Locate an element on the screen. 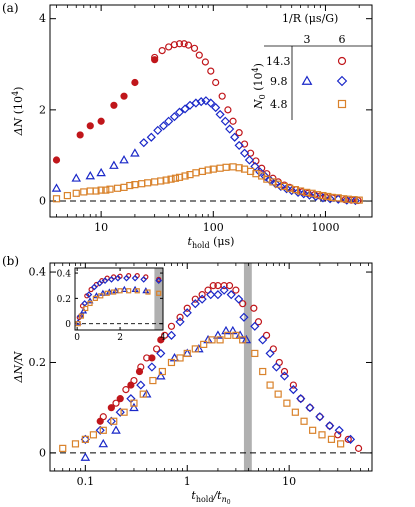 This screenshot has height=507, width=415. panel-a-x-tick-label-1: 100 is located at coordinates (213, 227).